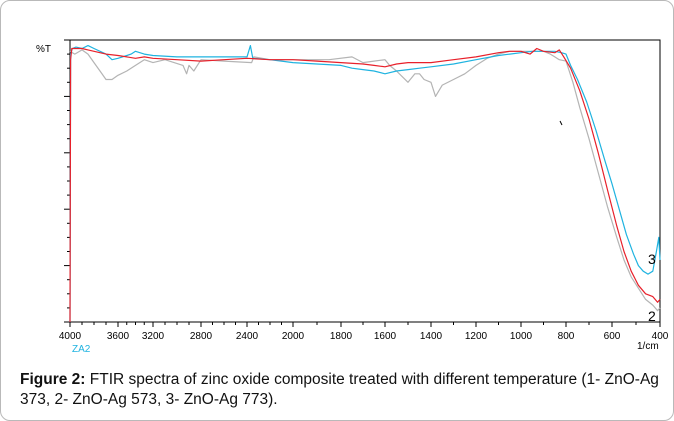 This screenshot has height=421, width=674. I want to click on x-tick-label: 1200, so click(476, 336).